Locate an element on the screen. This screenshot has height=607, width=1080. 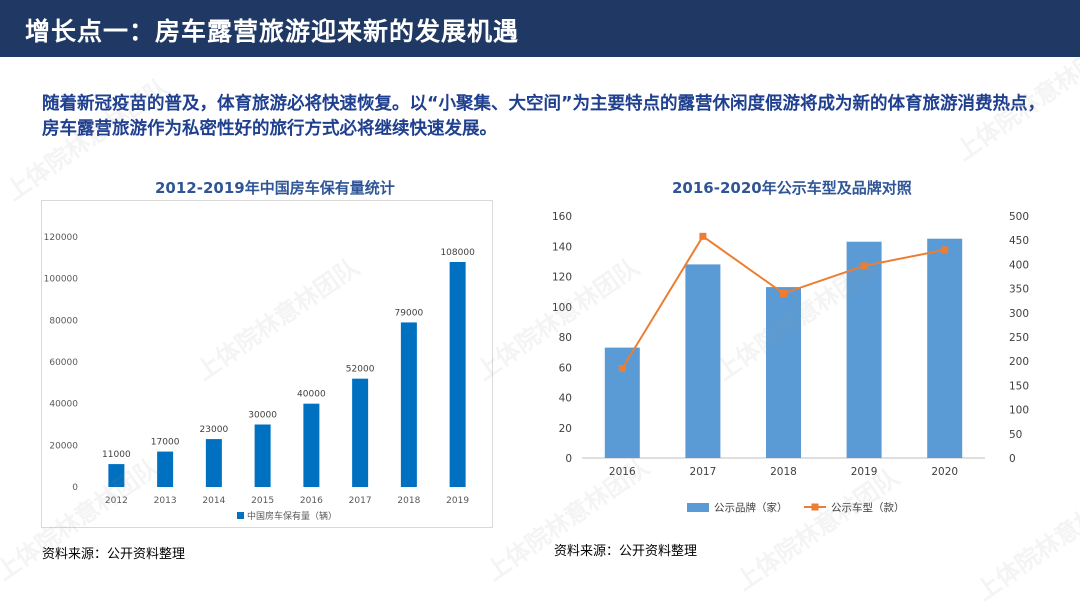
legend-label: 公示车型（款） is located at coordinates (868, 507).